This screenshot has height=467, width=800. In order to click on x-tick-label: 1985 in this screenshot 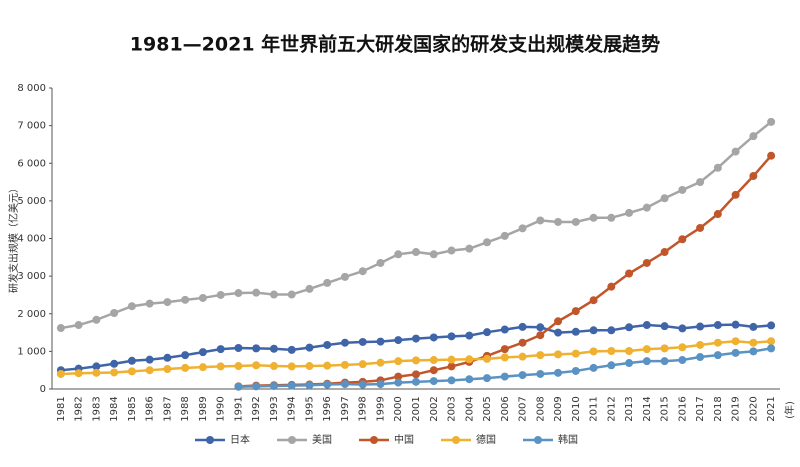, I will do `click(132, 408)`.